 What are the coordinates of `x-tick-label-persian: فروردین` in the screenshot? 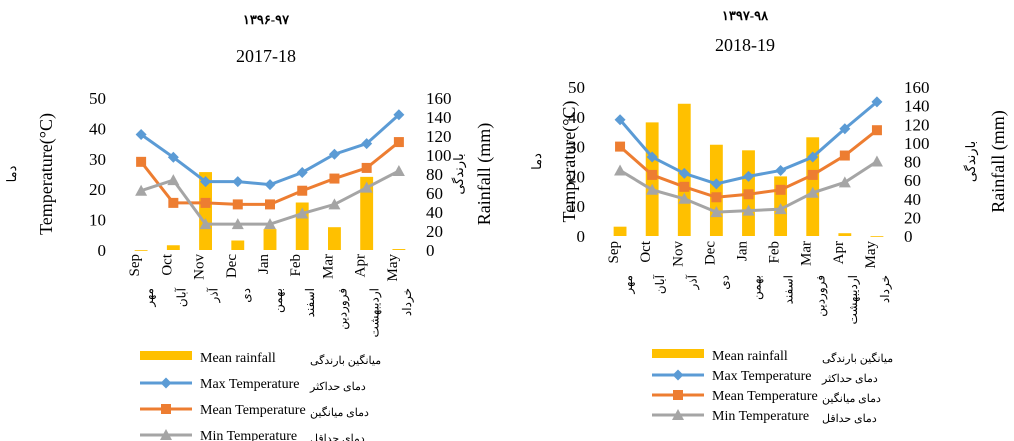 It's located at (342, 309).